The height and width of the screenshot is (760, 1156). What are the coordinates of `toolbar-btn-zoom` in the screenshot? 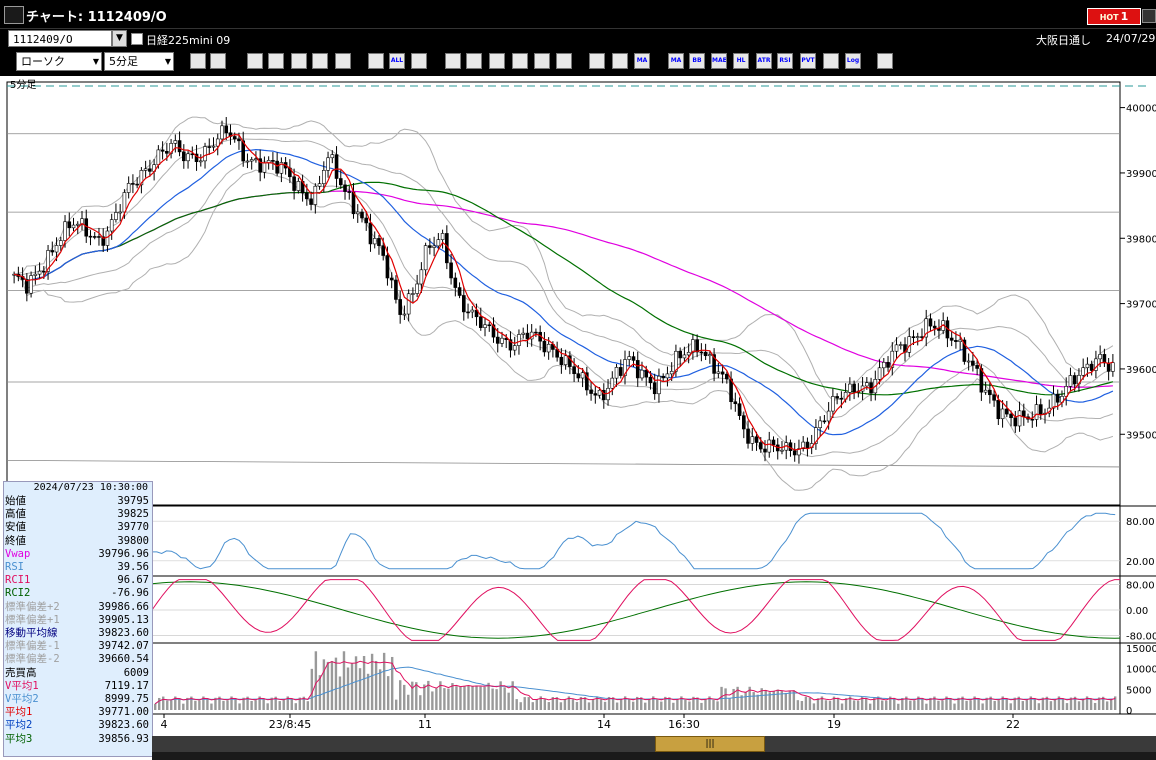 It's located at (198, 61).